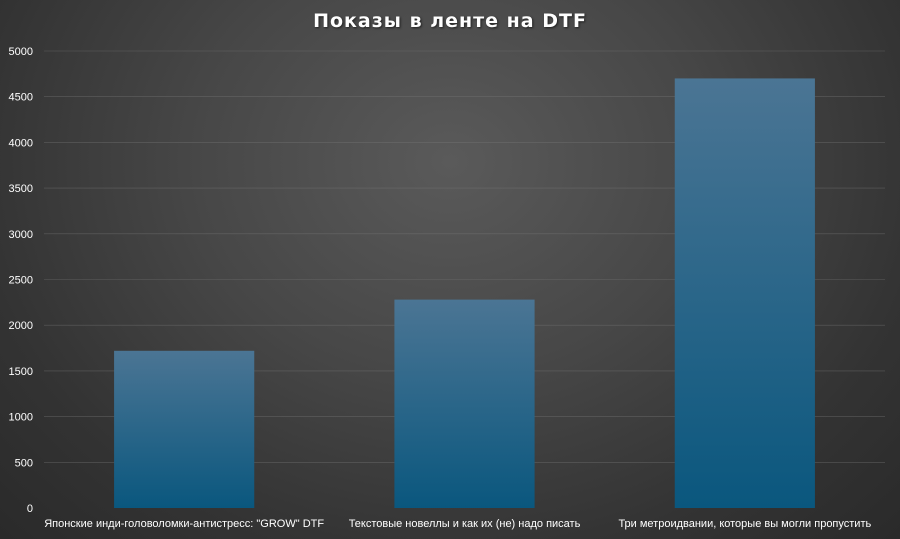 Image resolution: width=900 pixels, height=539 pixels. What do you see at coordinates (24, 463) in the screenshot?
I see `y-tick-label: 500` at bounding box center [24, 463].